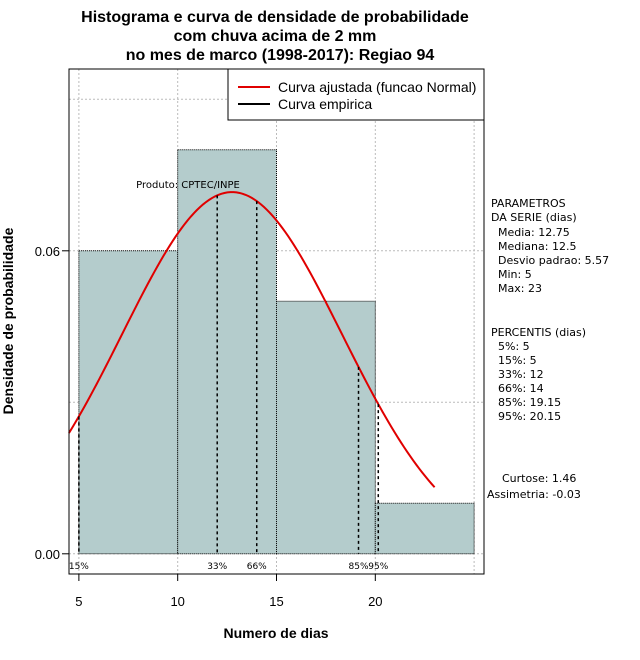 Image resolution: width=640 pixels, height=660 pixels. What do you see at coordinates (275, 36) in the screenshot?
I see `chart-title-line-2: com chuva acima de 2 mm` at bounding box center [275, 36].